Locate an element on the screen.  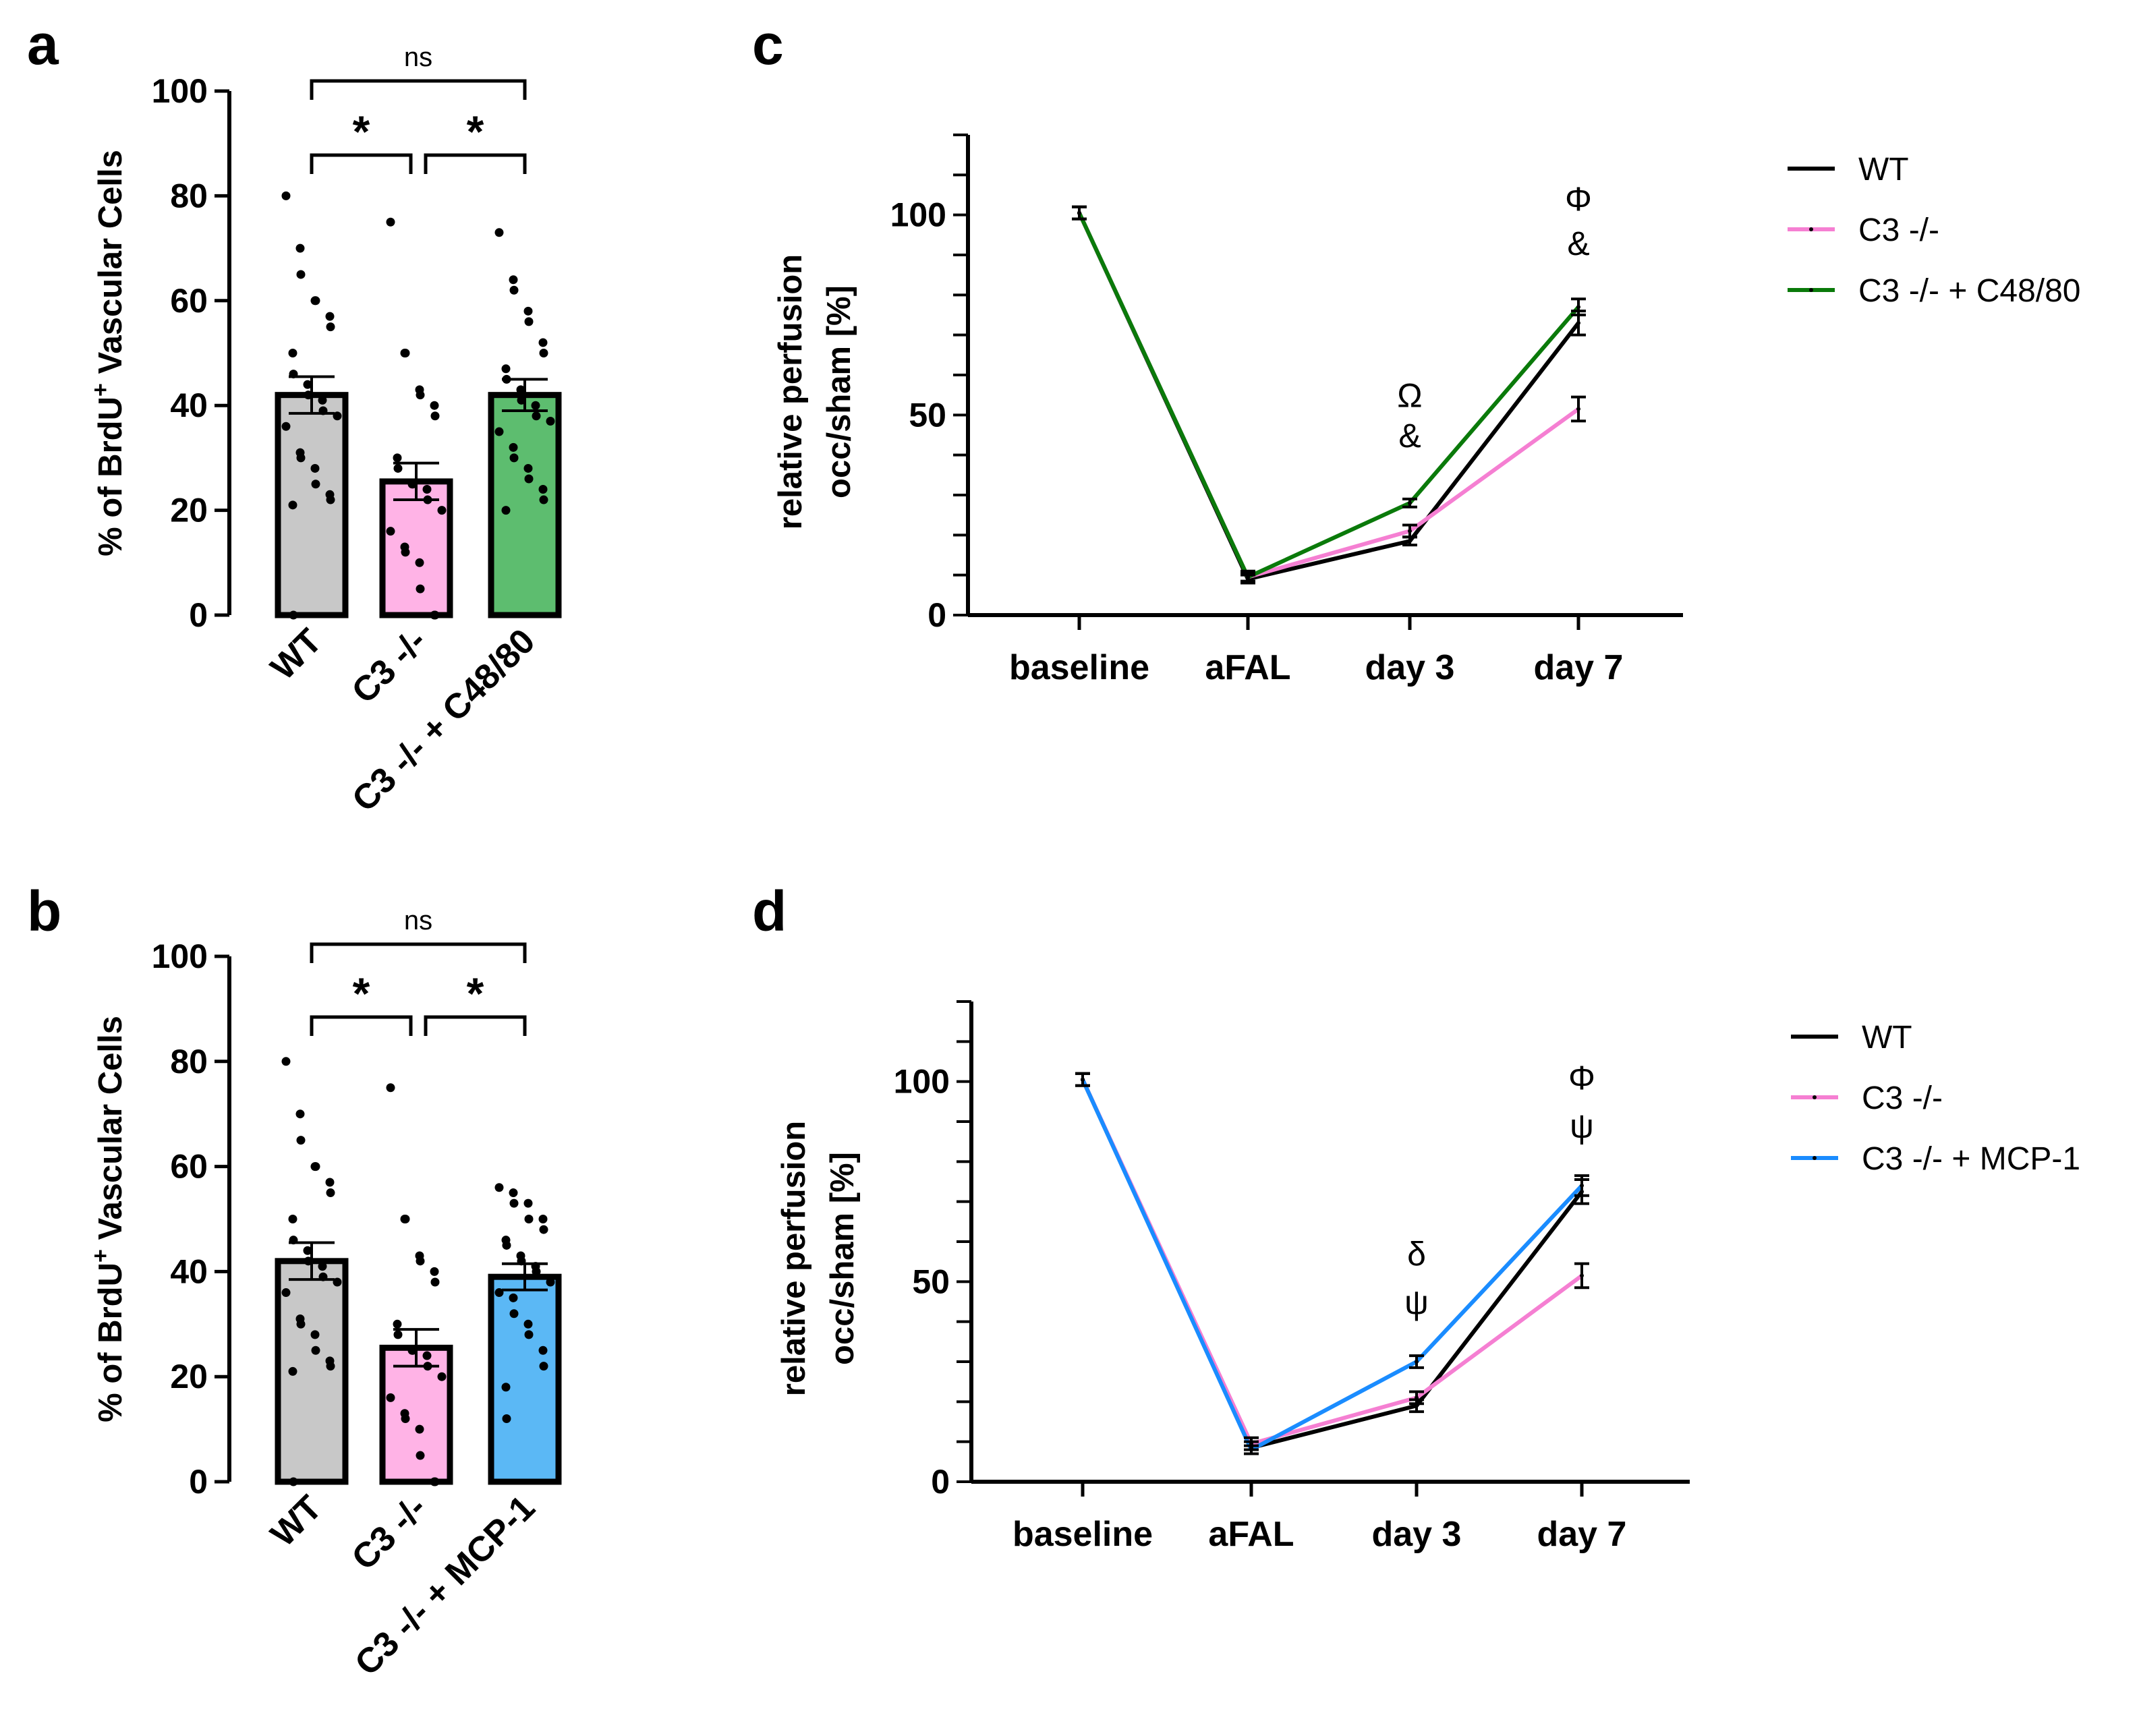
y-axis-title-superscript: + is located at coordinates (101, 390).